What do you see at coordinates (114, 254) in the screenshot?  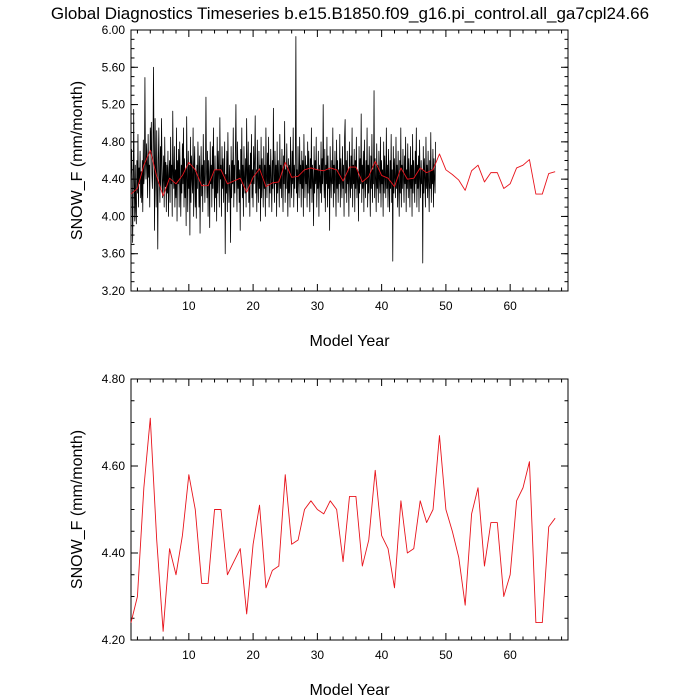 I see `top-ytick-label: 3.60` at bounding box center [114, 254].